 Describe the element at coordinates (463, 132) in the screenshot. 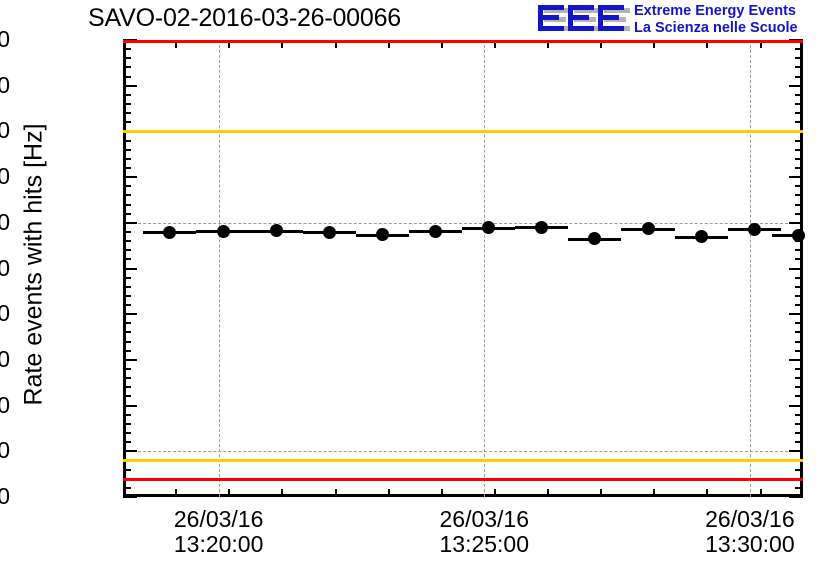

I see `upper-yellow-limit` at that location.